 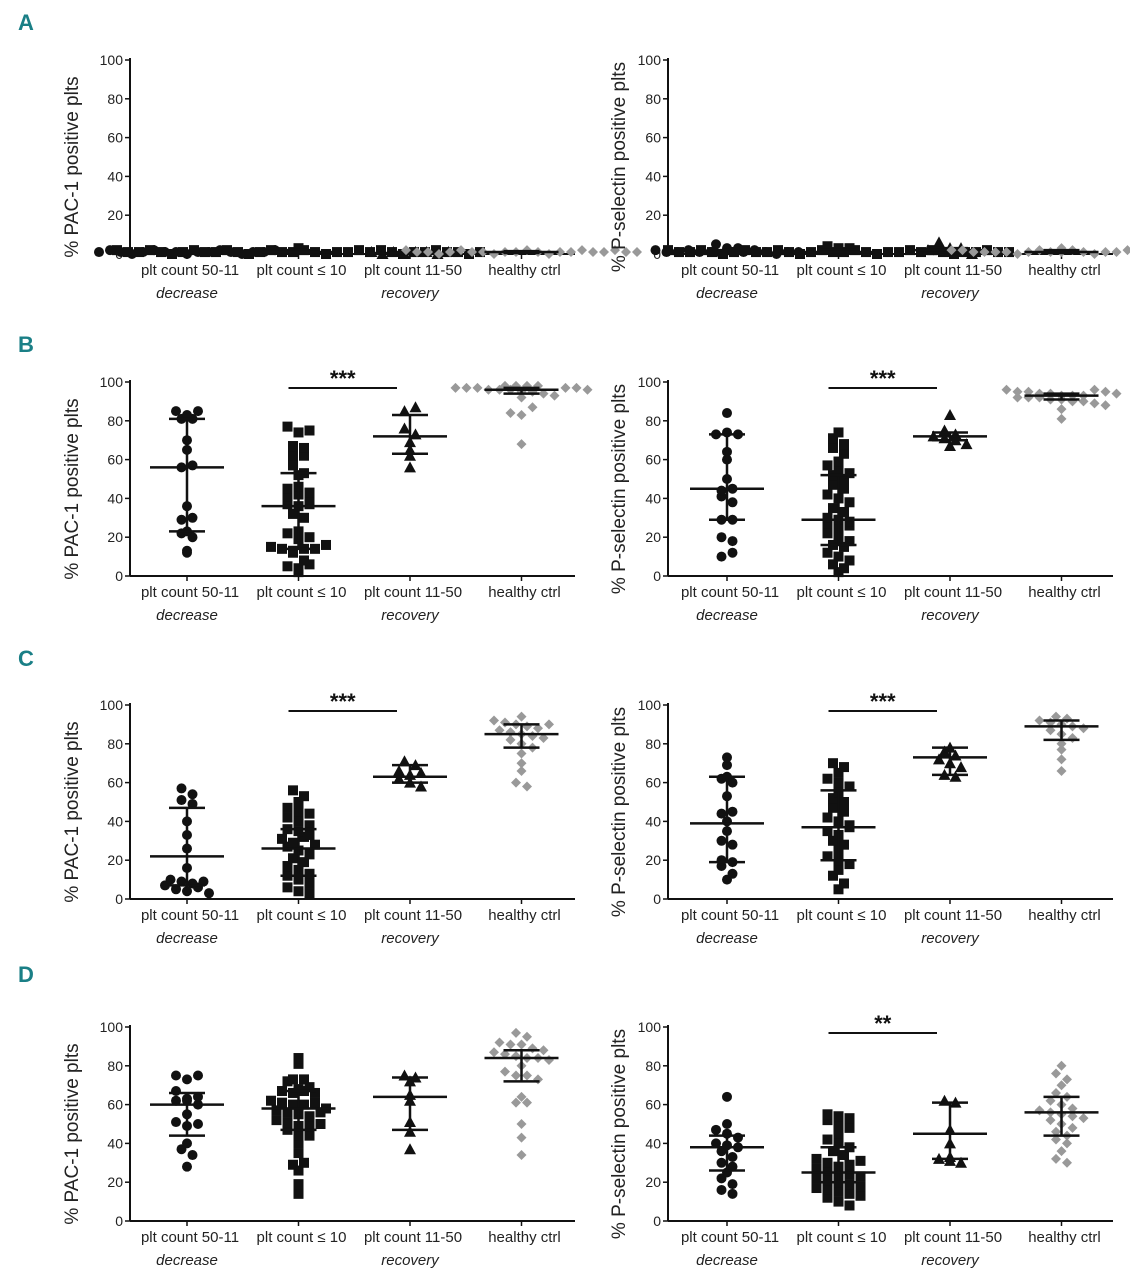 What do you see at coordinates (883, 701) in the screenshot?
I see `significance-label: ***` at bounding box center [883, 701].